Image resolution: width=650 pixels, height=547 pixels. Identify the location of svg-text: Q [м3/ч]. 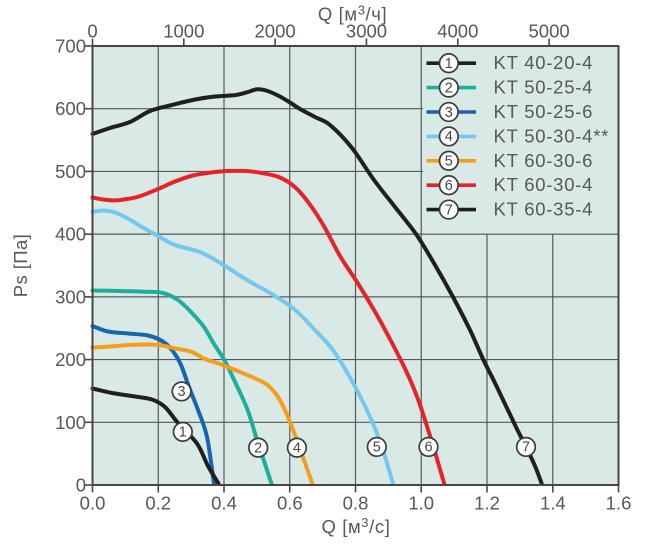
(352, 14).